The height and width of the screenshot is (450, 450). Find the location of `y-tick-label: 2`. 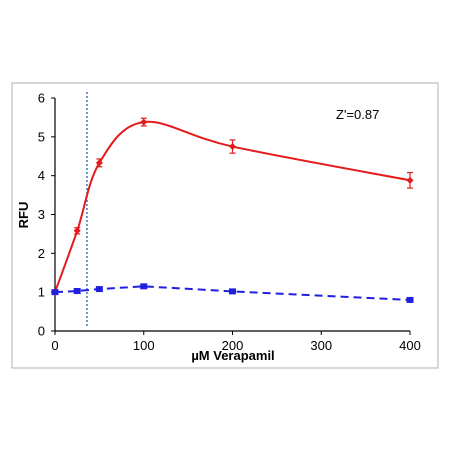

y-tick-label: 2 is located at coordinates (41, 253).